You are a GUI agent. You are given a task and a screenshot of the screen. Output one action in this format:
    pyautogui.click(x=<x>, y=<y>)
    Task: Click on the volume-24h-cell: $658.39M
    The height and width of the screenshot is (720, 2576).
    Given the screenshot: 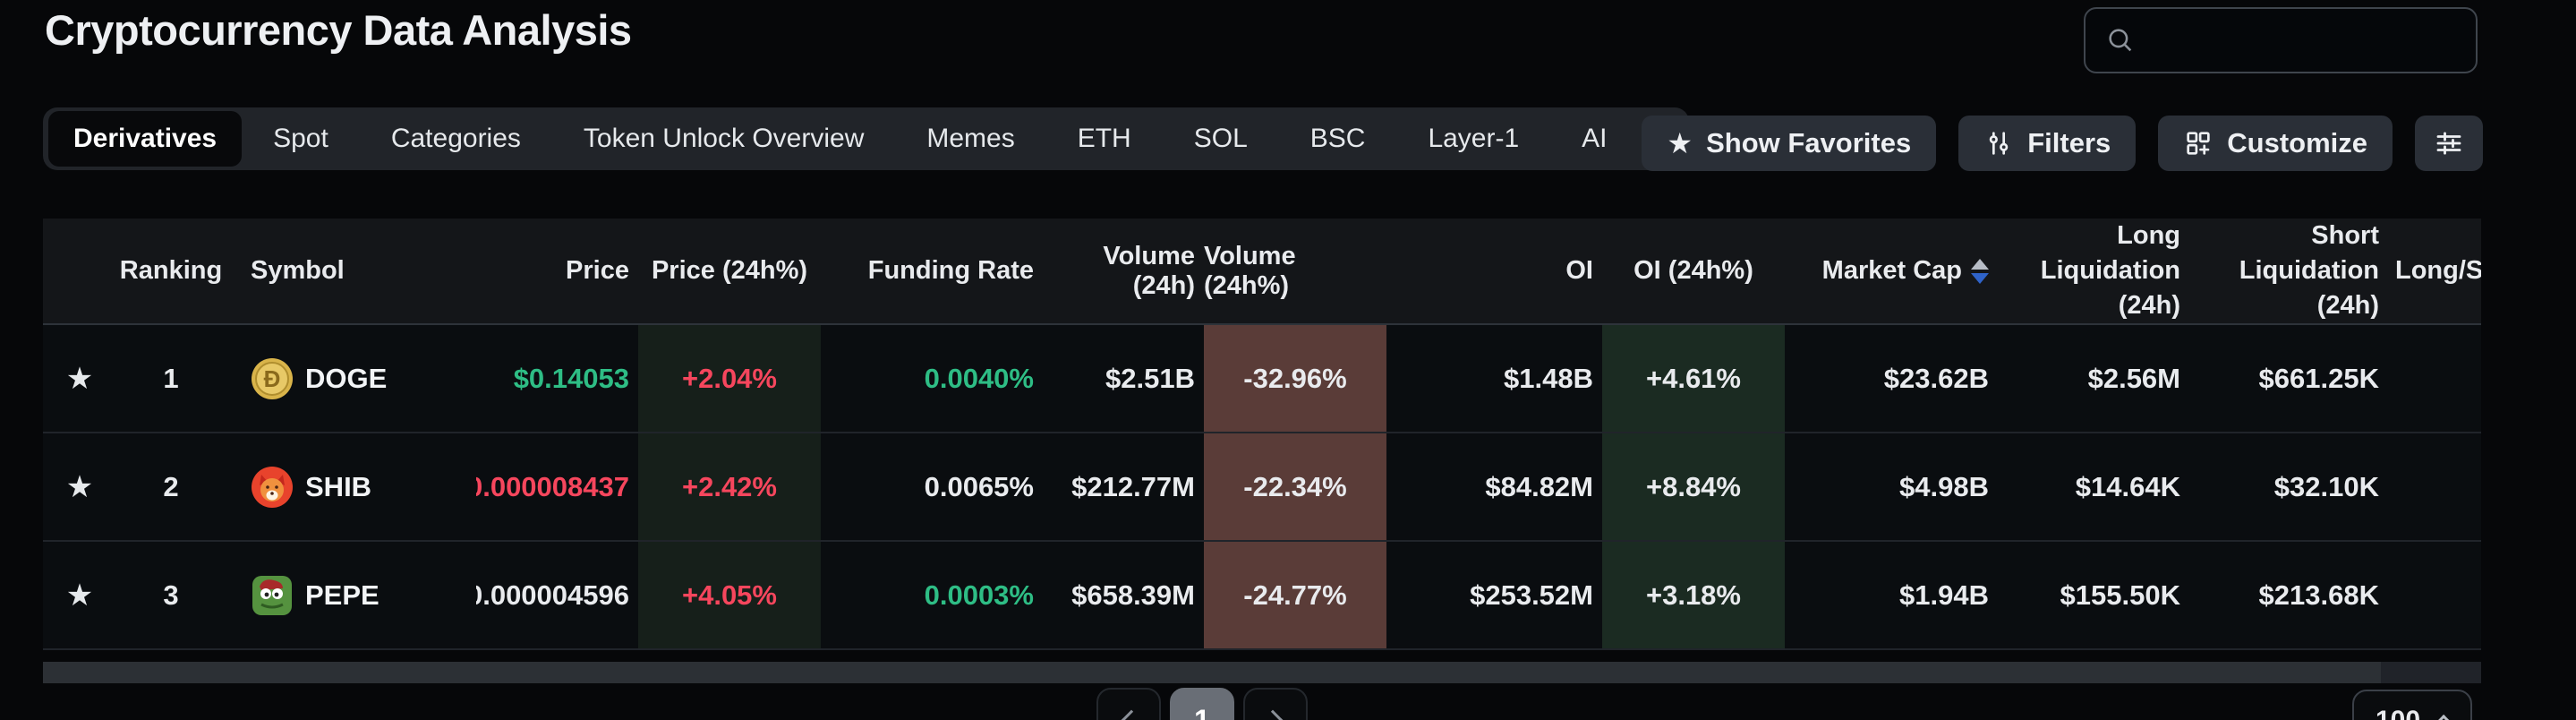 What is the action you would take?
    pyautogui.click(x=1133, y=595)
    